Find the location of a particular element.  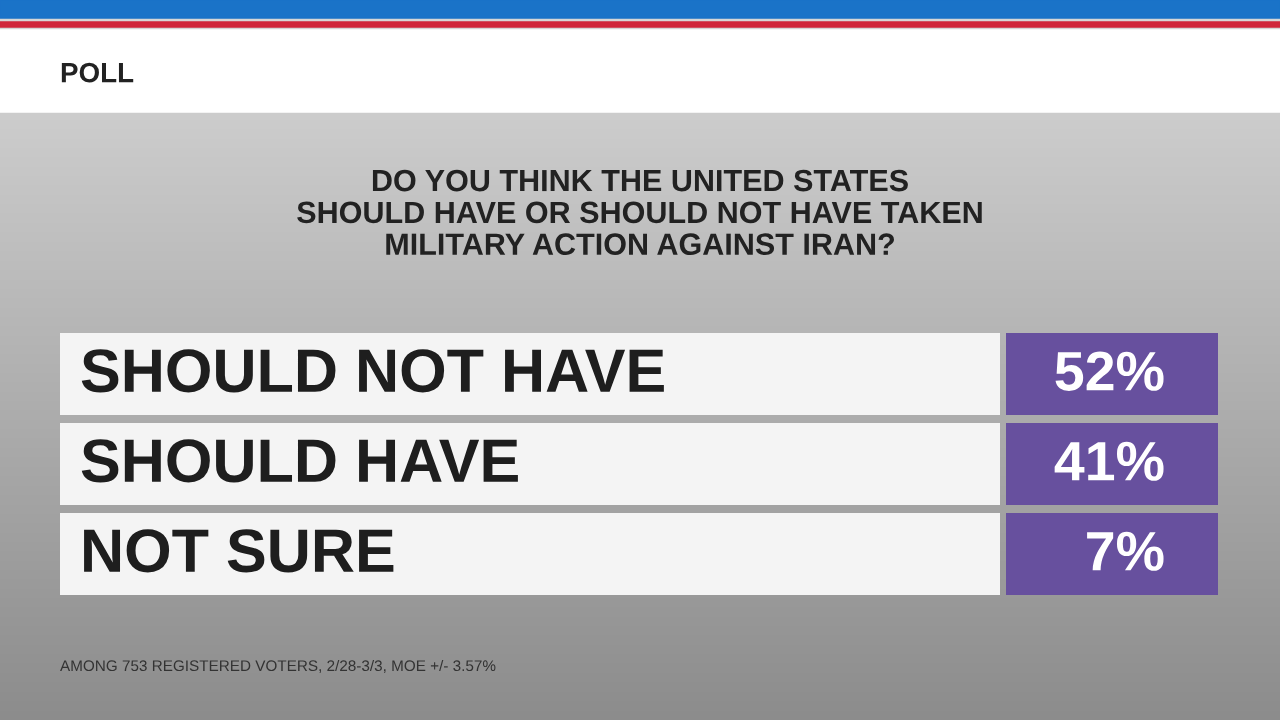

text: POLL is located at coordinates (97, 72).